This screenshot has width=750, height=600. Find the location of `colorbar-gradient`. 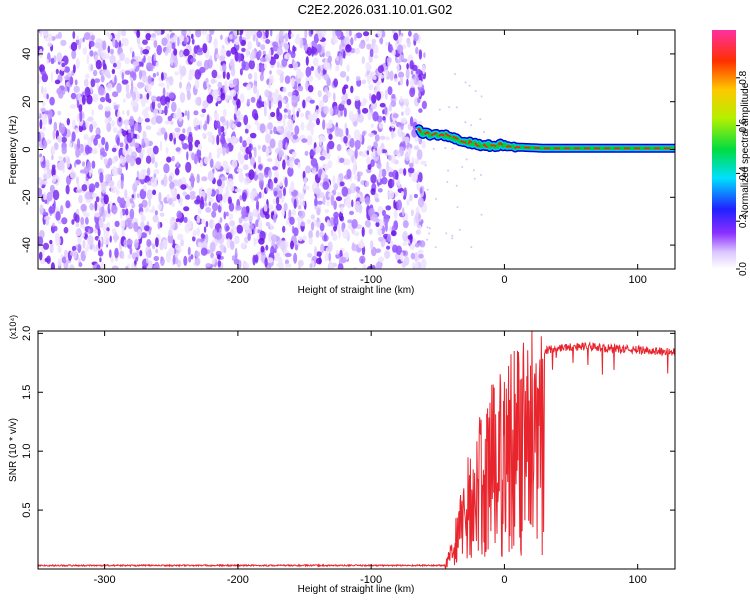

colorbar-gradient is located at coordinates (724, 149).